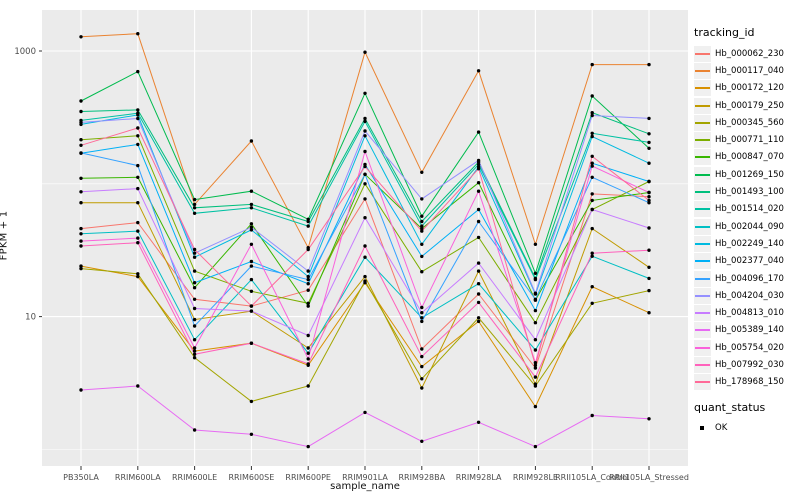 The width and height of the screenshot is (800, 500). What do you see at coordinates (721, 427) in the screenshot?
I see `quant-legend-label: OK` at bounding box center [721, 427].